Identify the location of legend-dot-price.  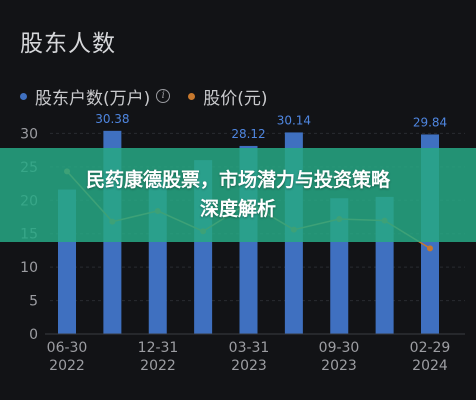
(192, 96).